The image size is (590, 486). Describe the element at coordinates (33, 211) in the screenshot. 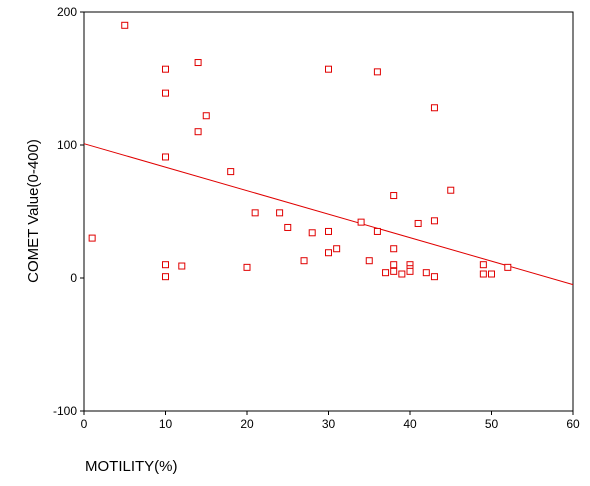

I see `y-axis-title: COMET Value(0-400)` at that location.